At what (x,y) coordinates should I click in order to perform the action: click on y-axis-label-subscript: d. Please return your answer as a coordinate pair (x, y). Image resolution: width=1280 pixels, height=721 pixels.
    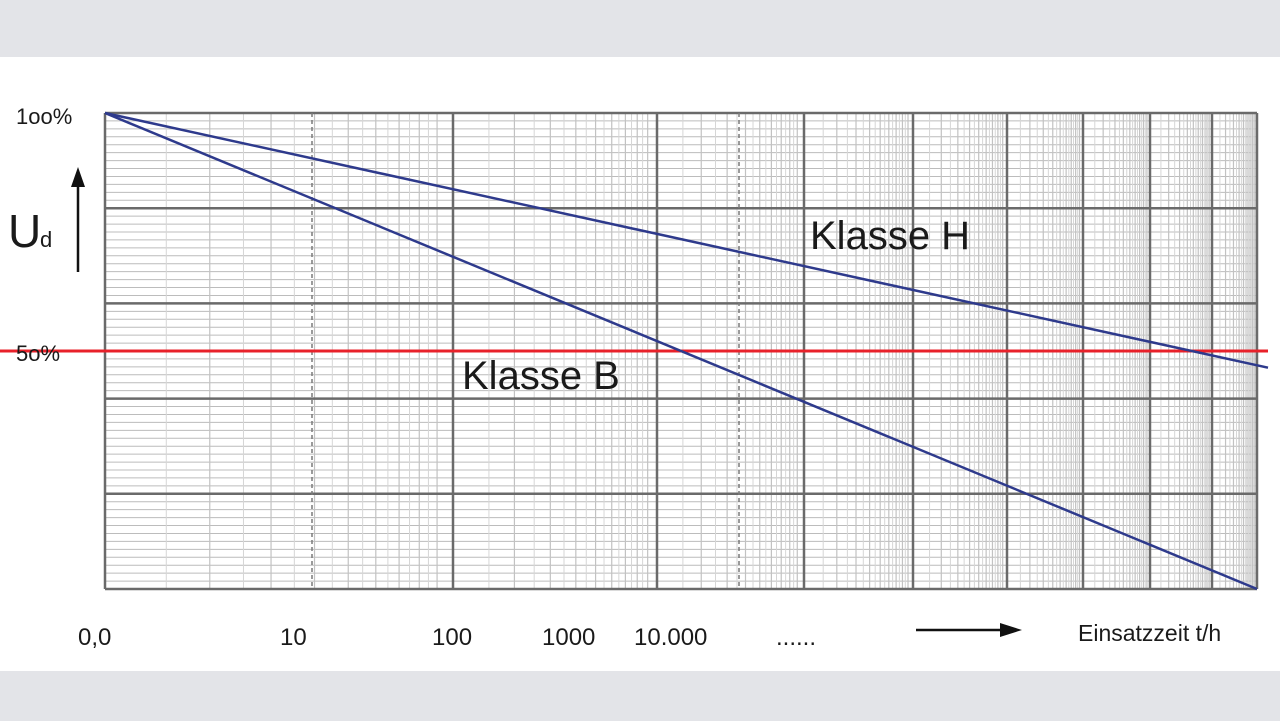
    Looking at the image, I should click on (46, 239).